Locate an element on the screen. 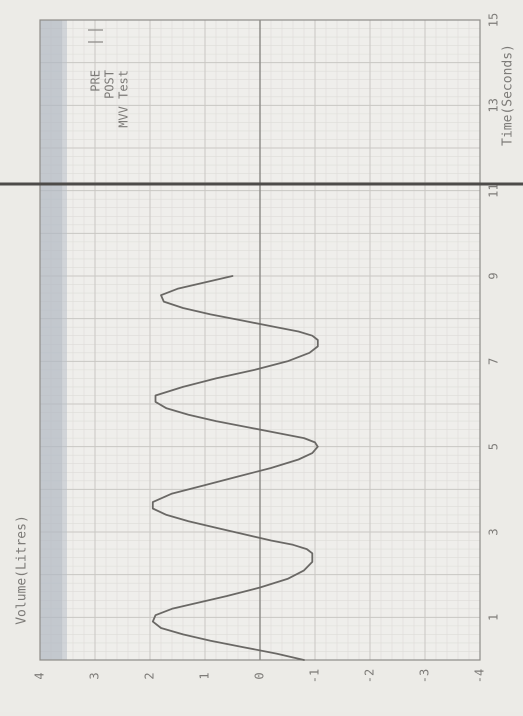 The height and width of the screenshot is (716, 523). x-tick-label: 5 is located at coordinates (494, 446).